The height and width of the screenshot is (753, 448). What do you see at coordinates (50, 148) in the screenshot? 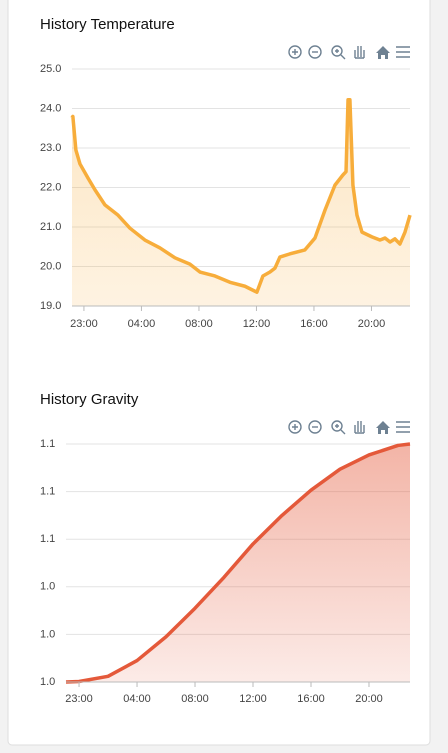
I see `y-tick-label: 23.0` at bounding box center [50, 148].